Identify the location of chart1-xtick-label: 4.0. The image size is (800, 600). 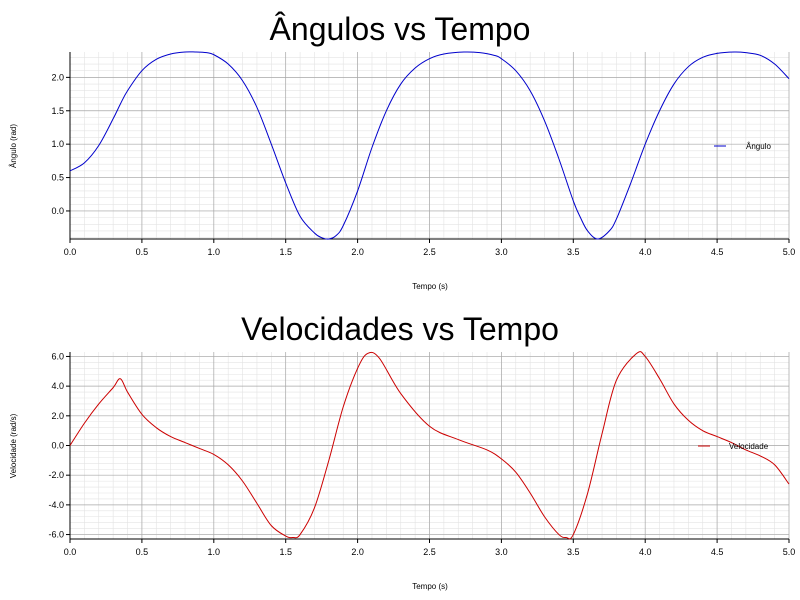
(645, 252).